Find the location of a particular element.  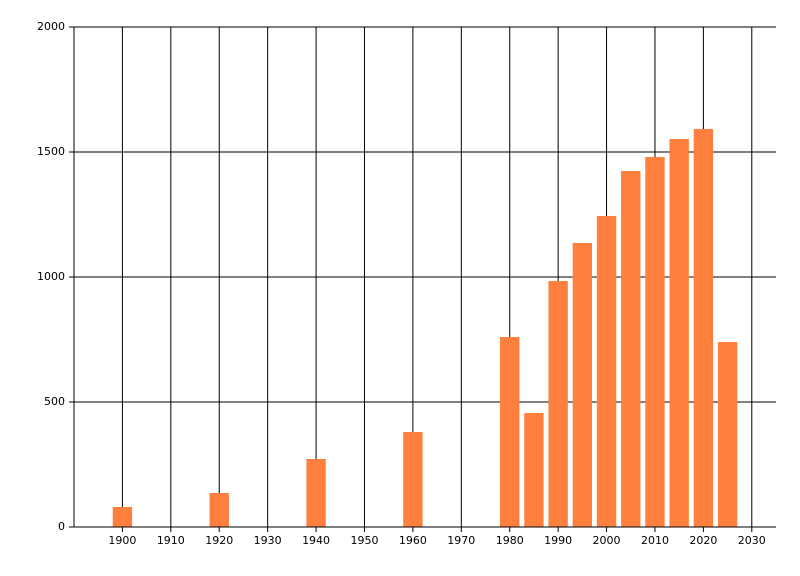

x-tick-label: 1930 is located at coordinates (268, 540).